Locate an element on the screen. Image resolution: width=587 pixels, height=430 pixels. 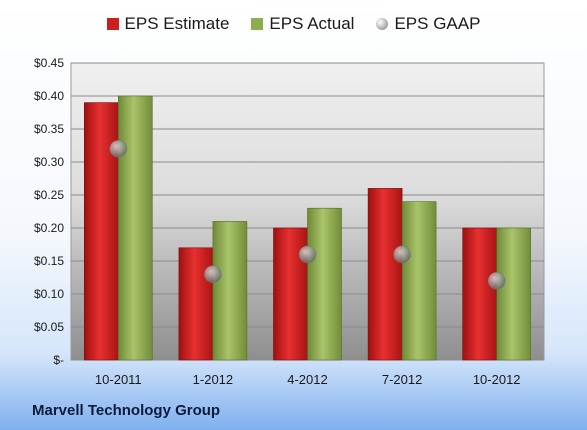
legend-item-estimate: EPS Estimate is located at coordinates (168, 24).